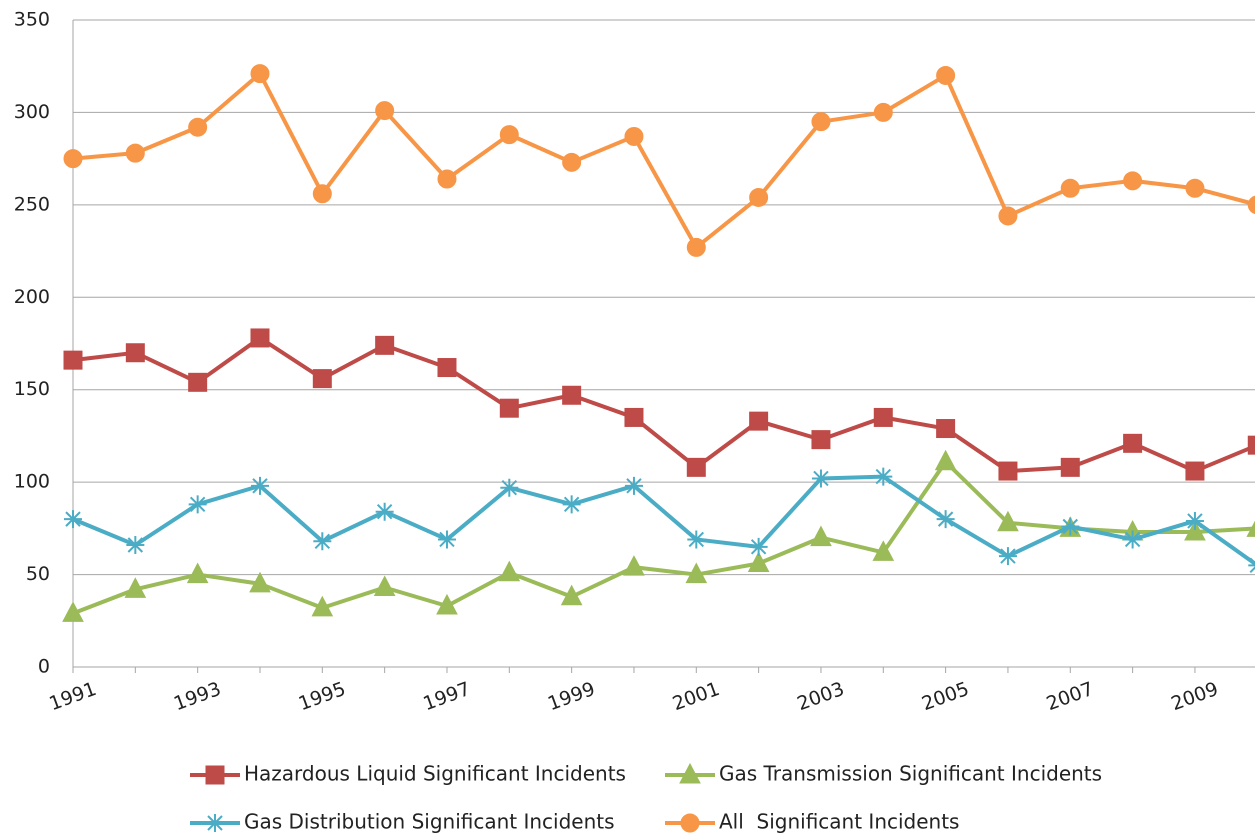 This screenshot has height=838, width=1255. Describe the element at coordinates (839, 822) in the screenshot. I see `legend-label: All Significant Incidents` at that location.